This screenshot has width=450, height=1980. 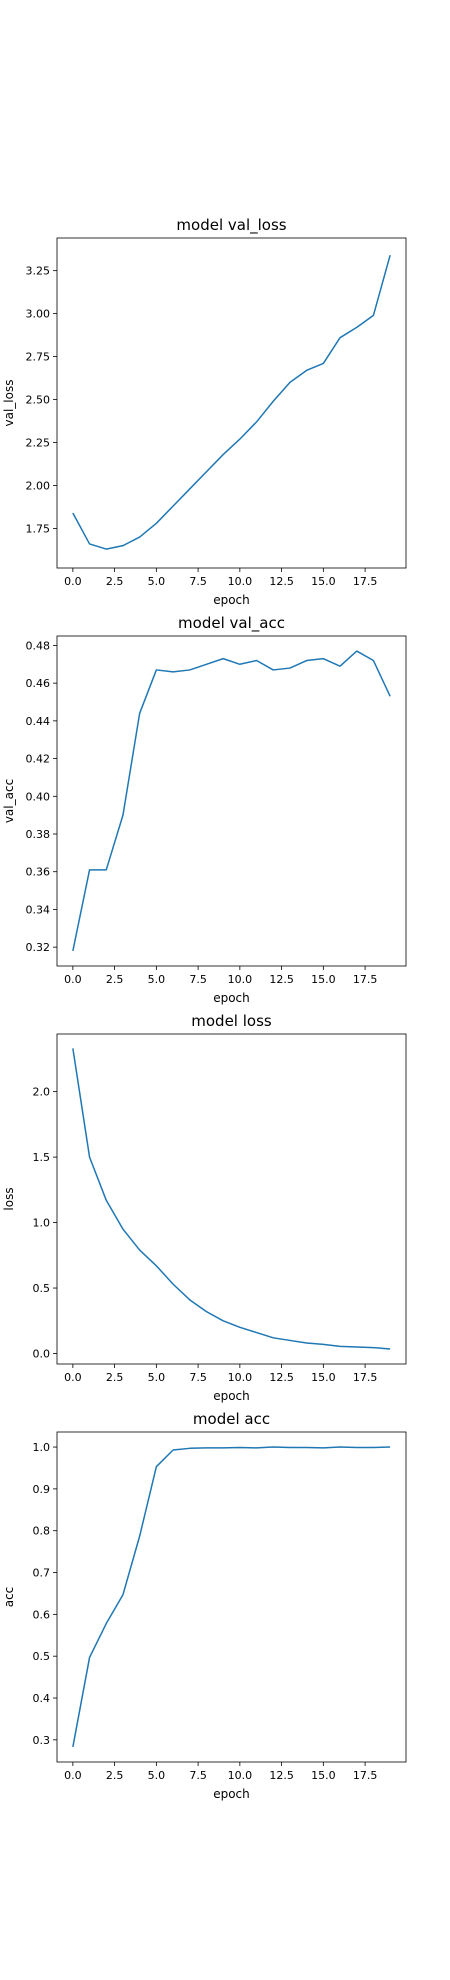 I want to click on y-tick-label: 2.50, so click(x=38, y=400).